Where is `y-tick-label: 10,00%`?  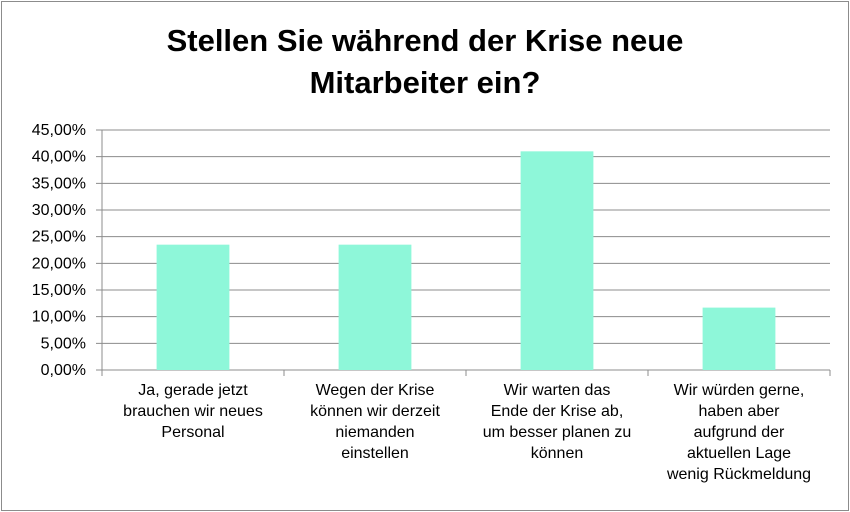
y-tick-label: 10,00% is located at coordinates (59, 317).